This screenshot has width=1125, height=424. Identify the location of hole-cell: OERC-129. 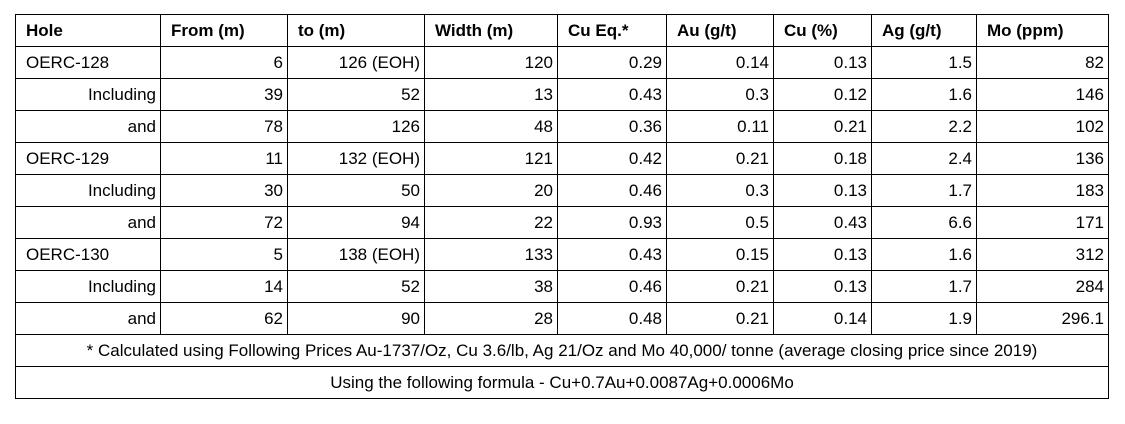
(88, 158).